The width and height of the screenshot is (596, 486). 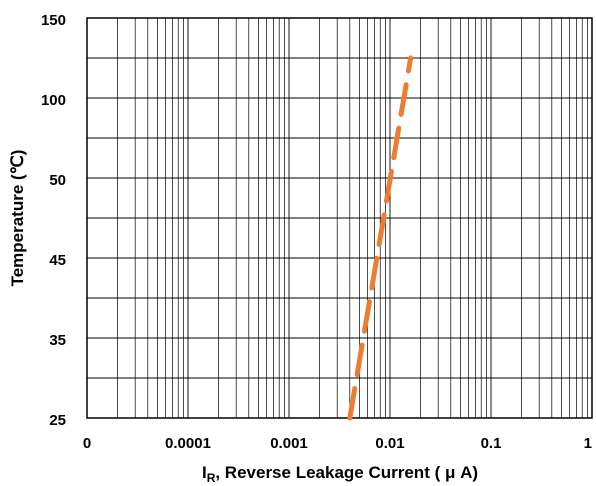 What do you see at coordinates (53, 100) in the screenshot?
I see `y-tick-label: 100` at bounding box center [53, 100].